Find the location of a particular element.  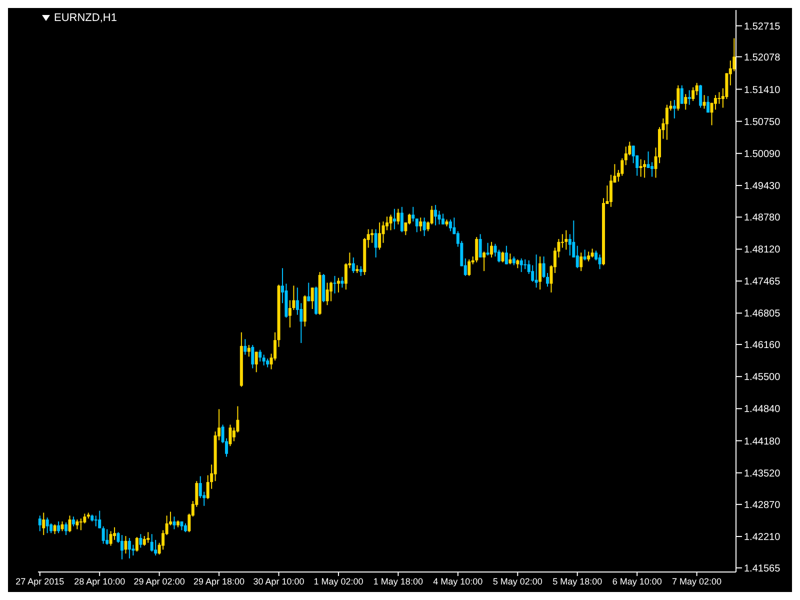

y-tick-label: 1.46160 is located at coordinates (762, 346).